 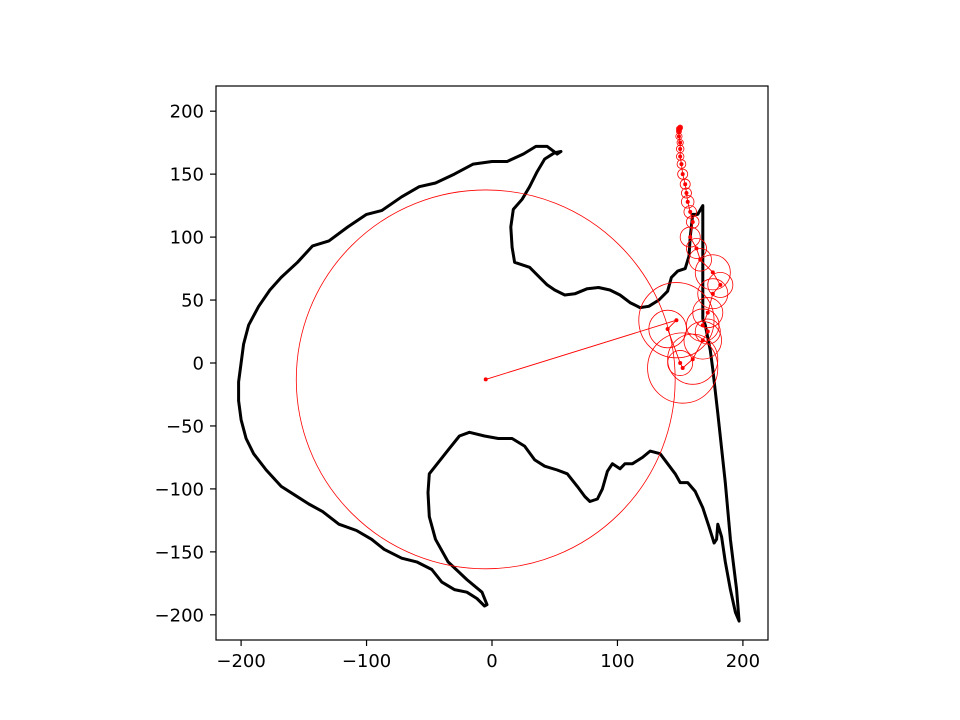 I want to click on y-tick-label: 50, so click(x=192, y=301).